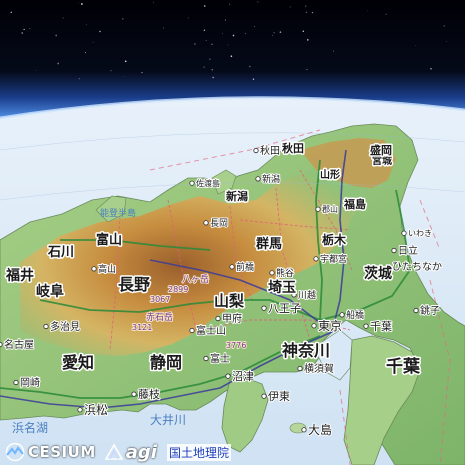 The width and height of the screenshot is (465, 465). What do you see at coordinates (348, 163) in the screenshot?
I see `northern-highlands` at bounding box center [348, 163].